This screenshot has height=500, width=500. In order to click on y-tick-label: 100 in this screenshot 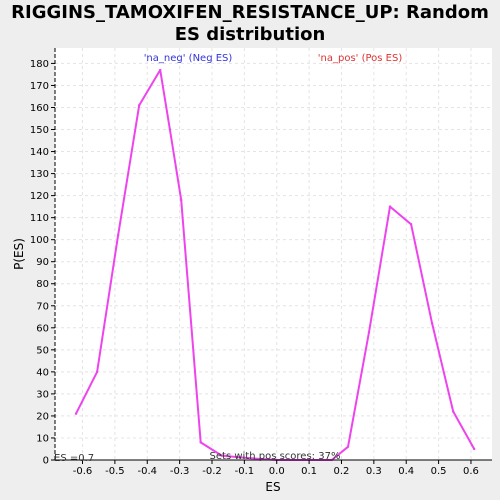, I will do `click(39, 240)`.